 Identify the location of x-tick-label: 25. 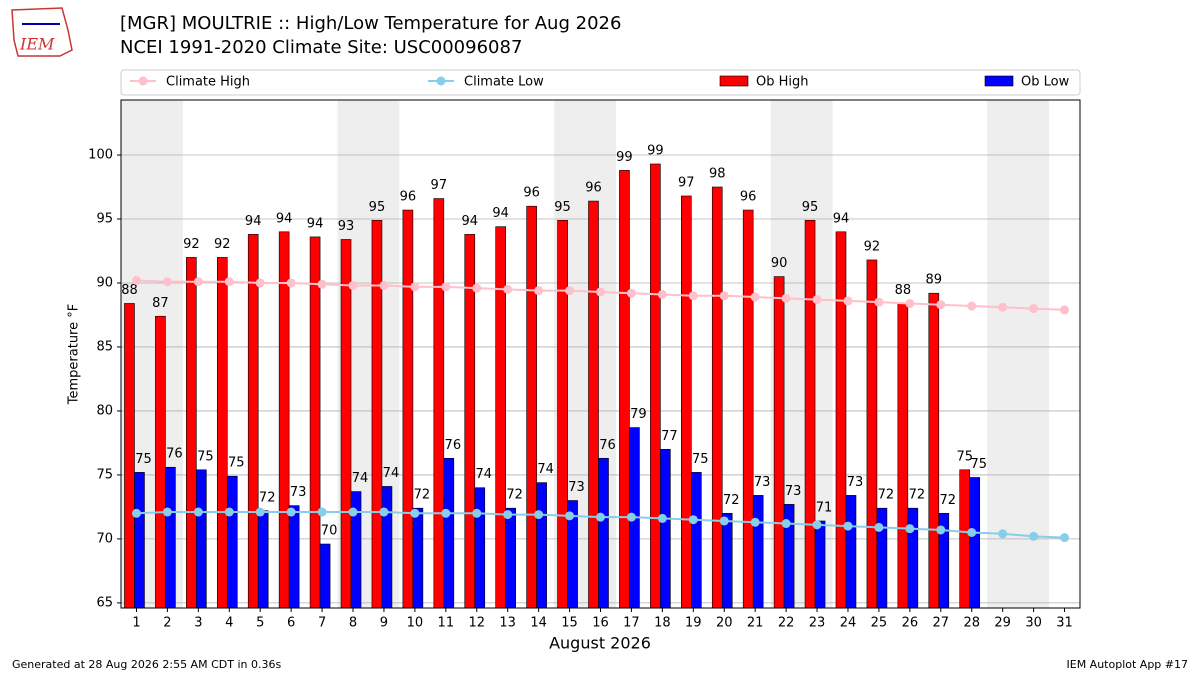
(879, 623).